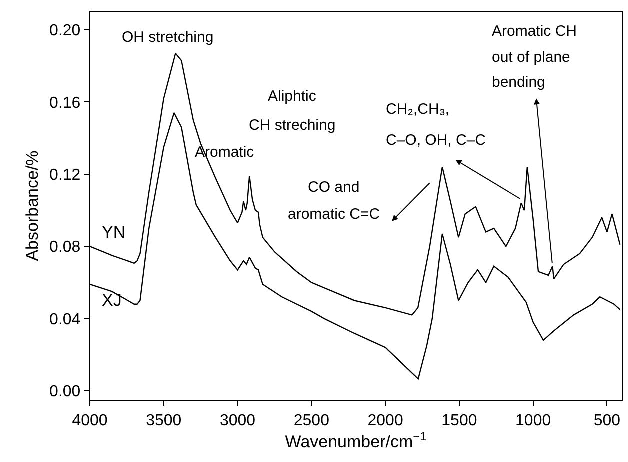  Describe the element at coordinates (535, 31) in the screenshot. I see `annotation: Aromatic CH` at that location.